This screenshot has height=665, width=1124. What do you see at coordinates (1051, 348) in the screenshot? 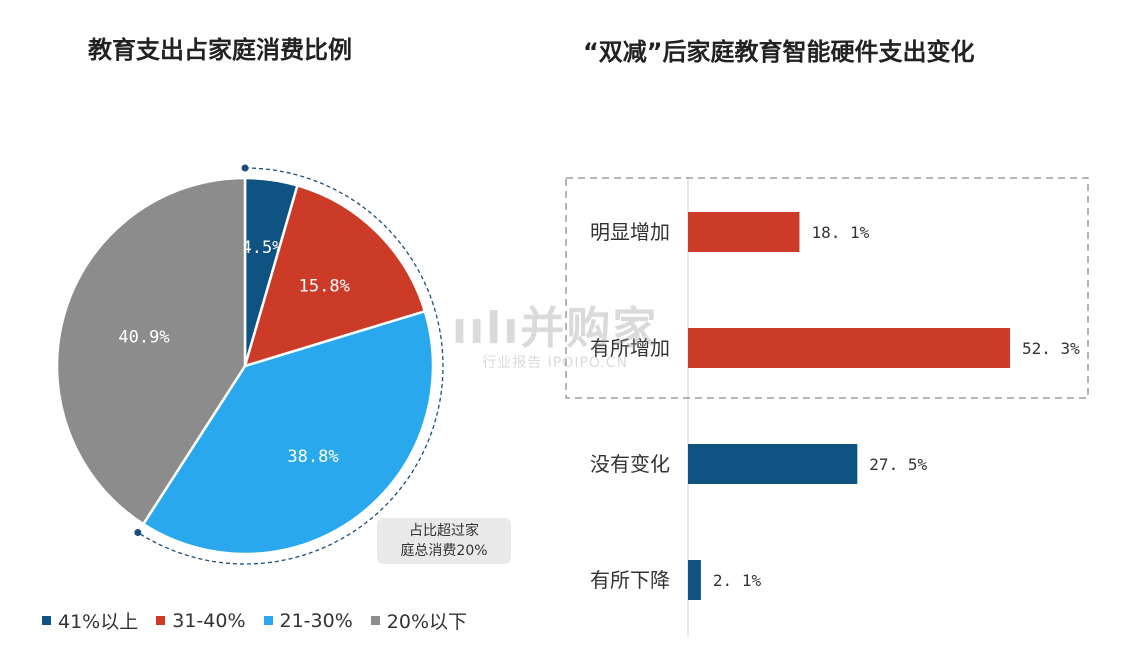
I see `bar-data-label: 52. 3%` at bounding box center [1051, 348].